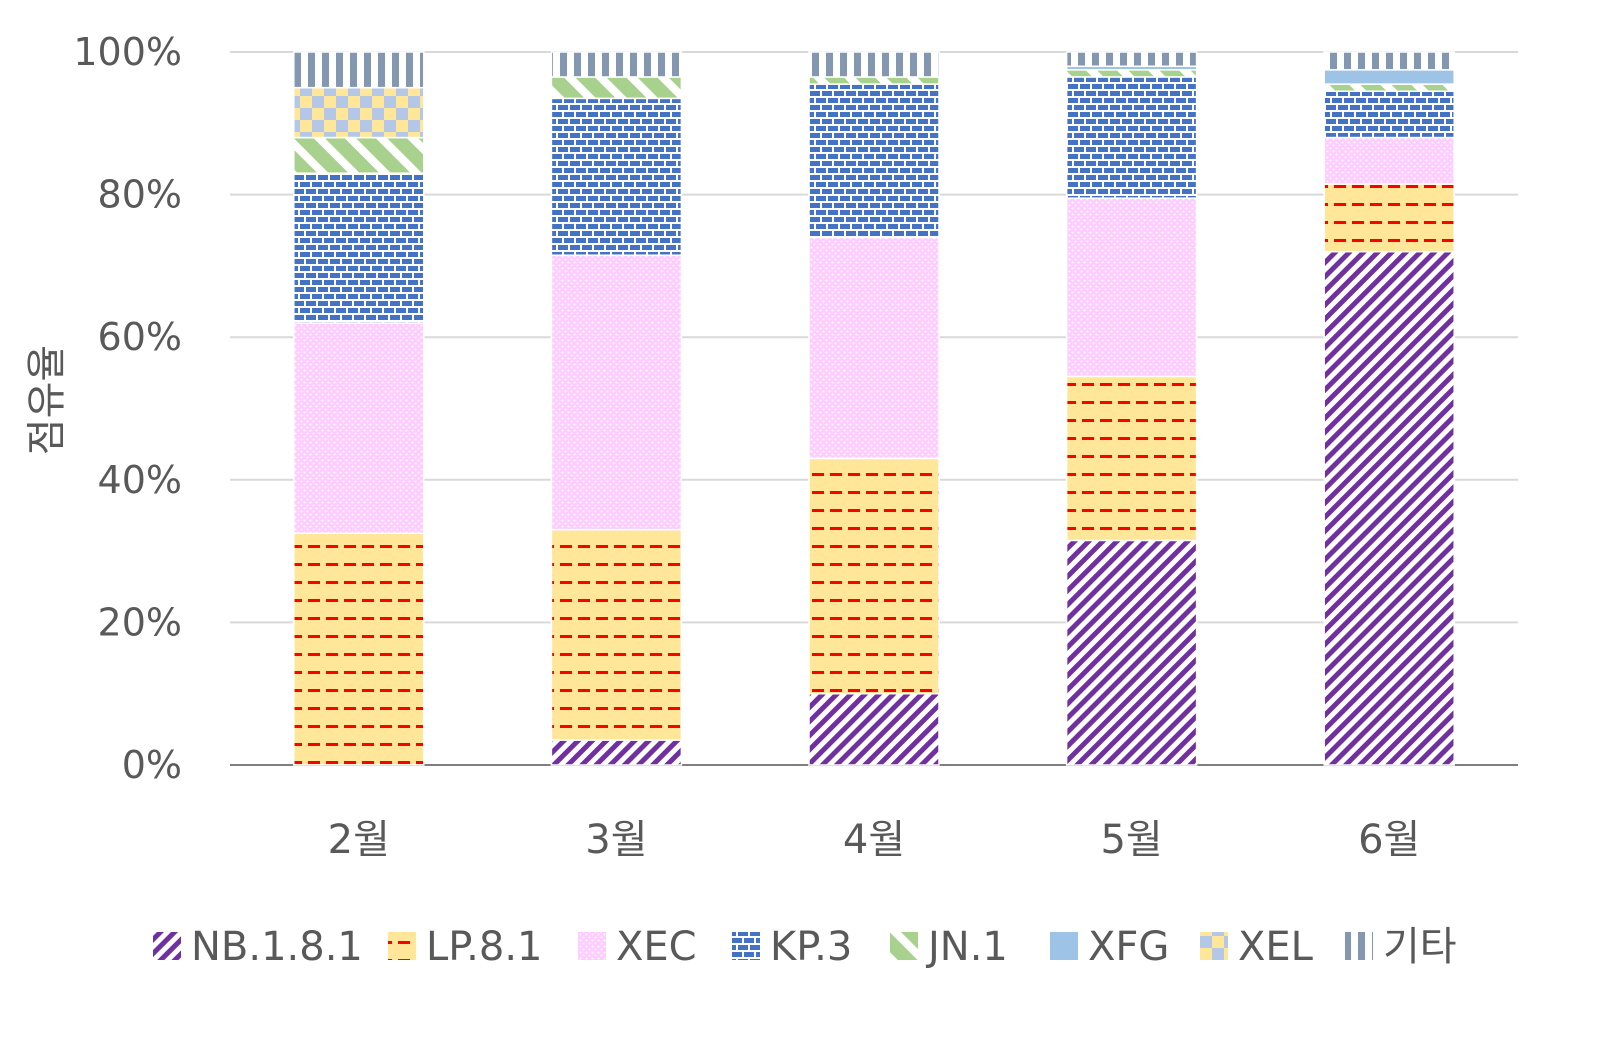 This screenshot has width=1602, height=1039. Describe the element at coordinates (811, 947) in the screenshot. I see `legend-label: KP.3` at that location.